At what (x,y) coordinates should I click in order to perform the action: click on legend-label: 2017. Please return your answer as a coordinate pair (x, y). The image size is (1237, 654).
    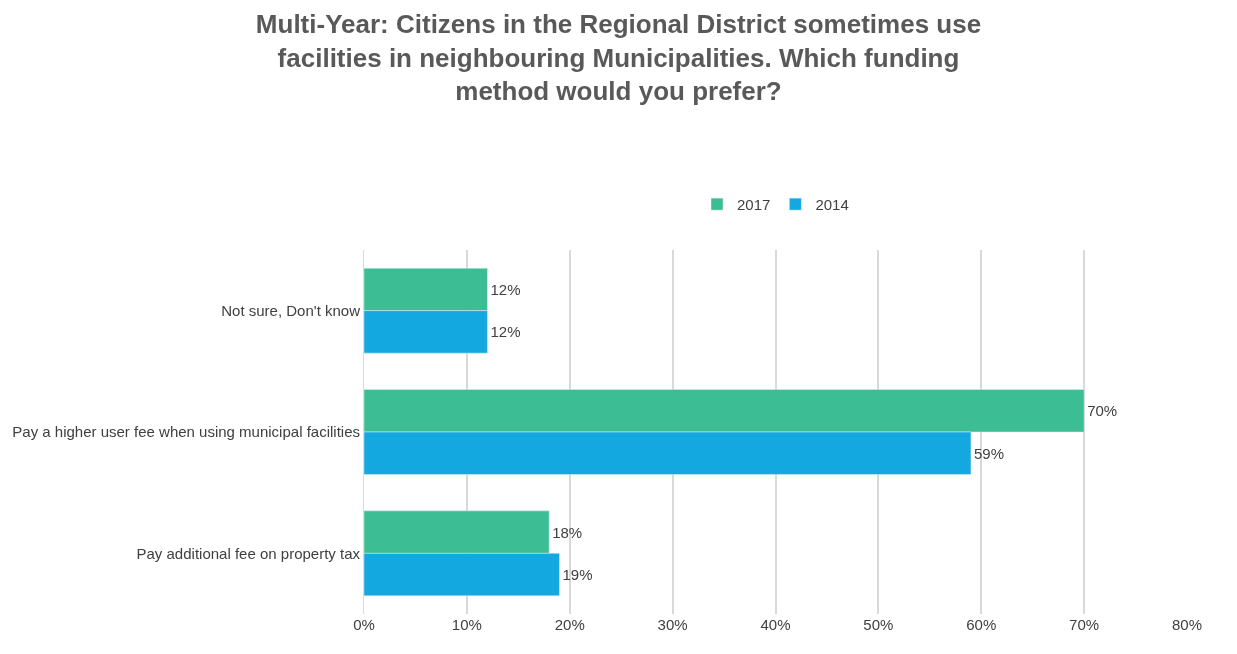
    Looking at the image, I should click on (754, 204).